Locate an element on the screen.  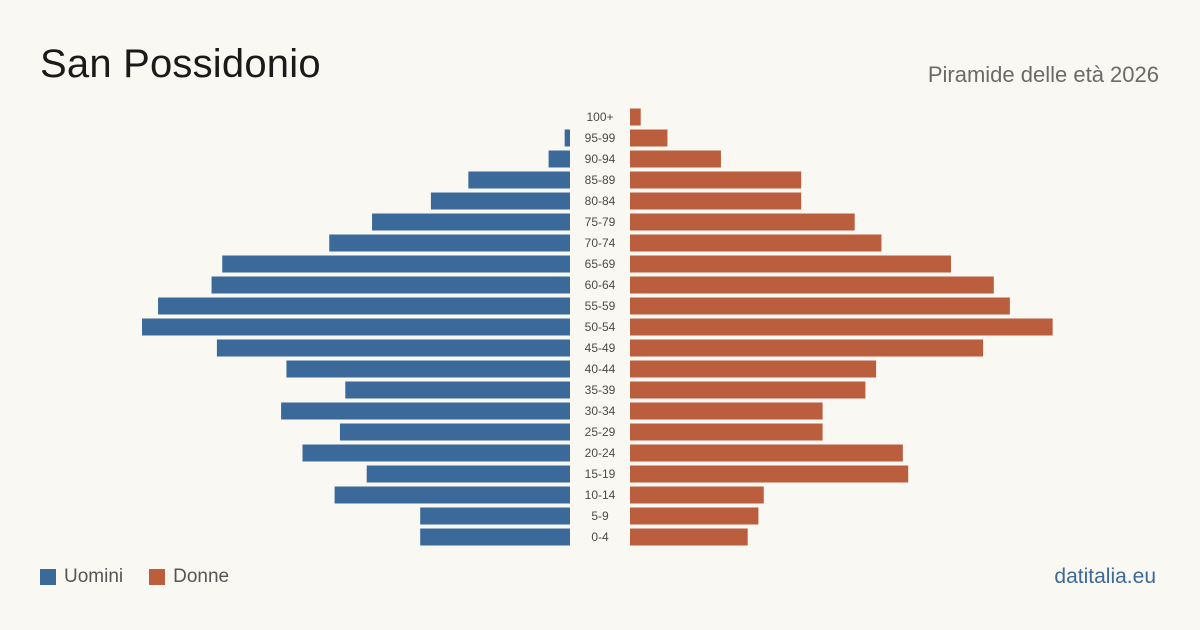
age-group-label: 10-14 is located at coordinates (600, 495).